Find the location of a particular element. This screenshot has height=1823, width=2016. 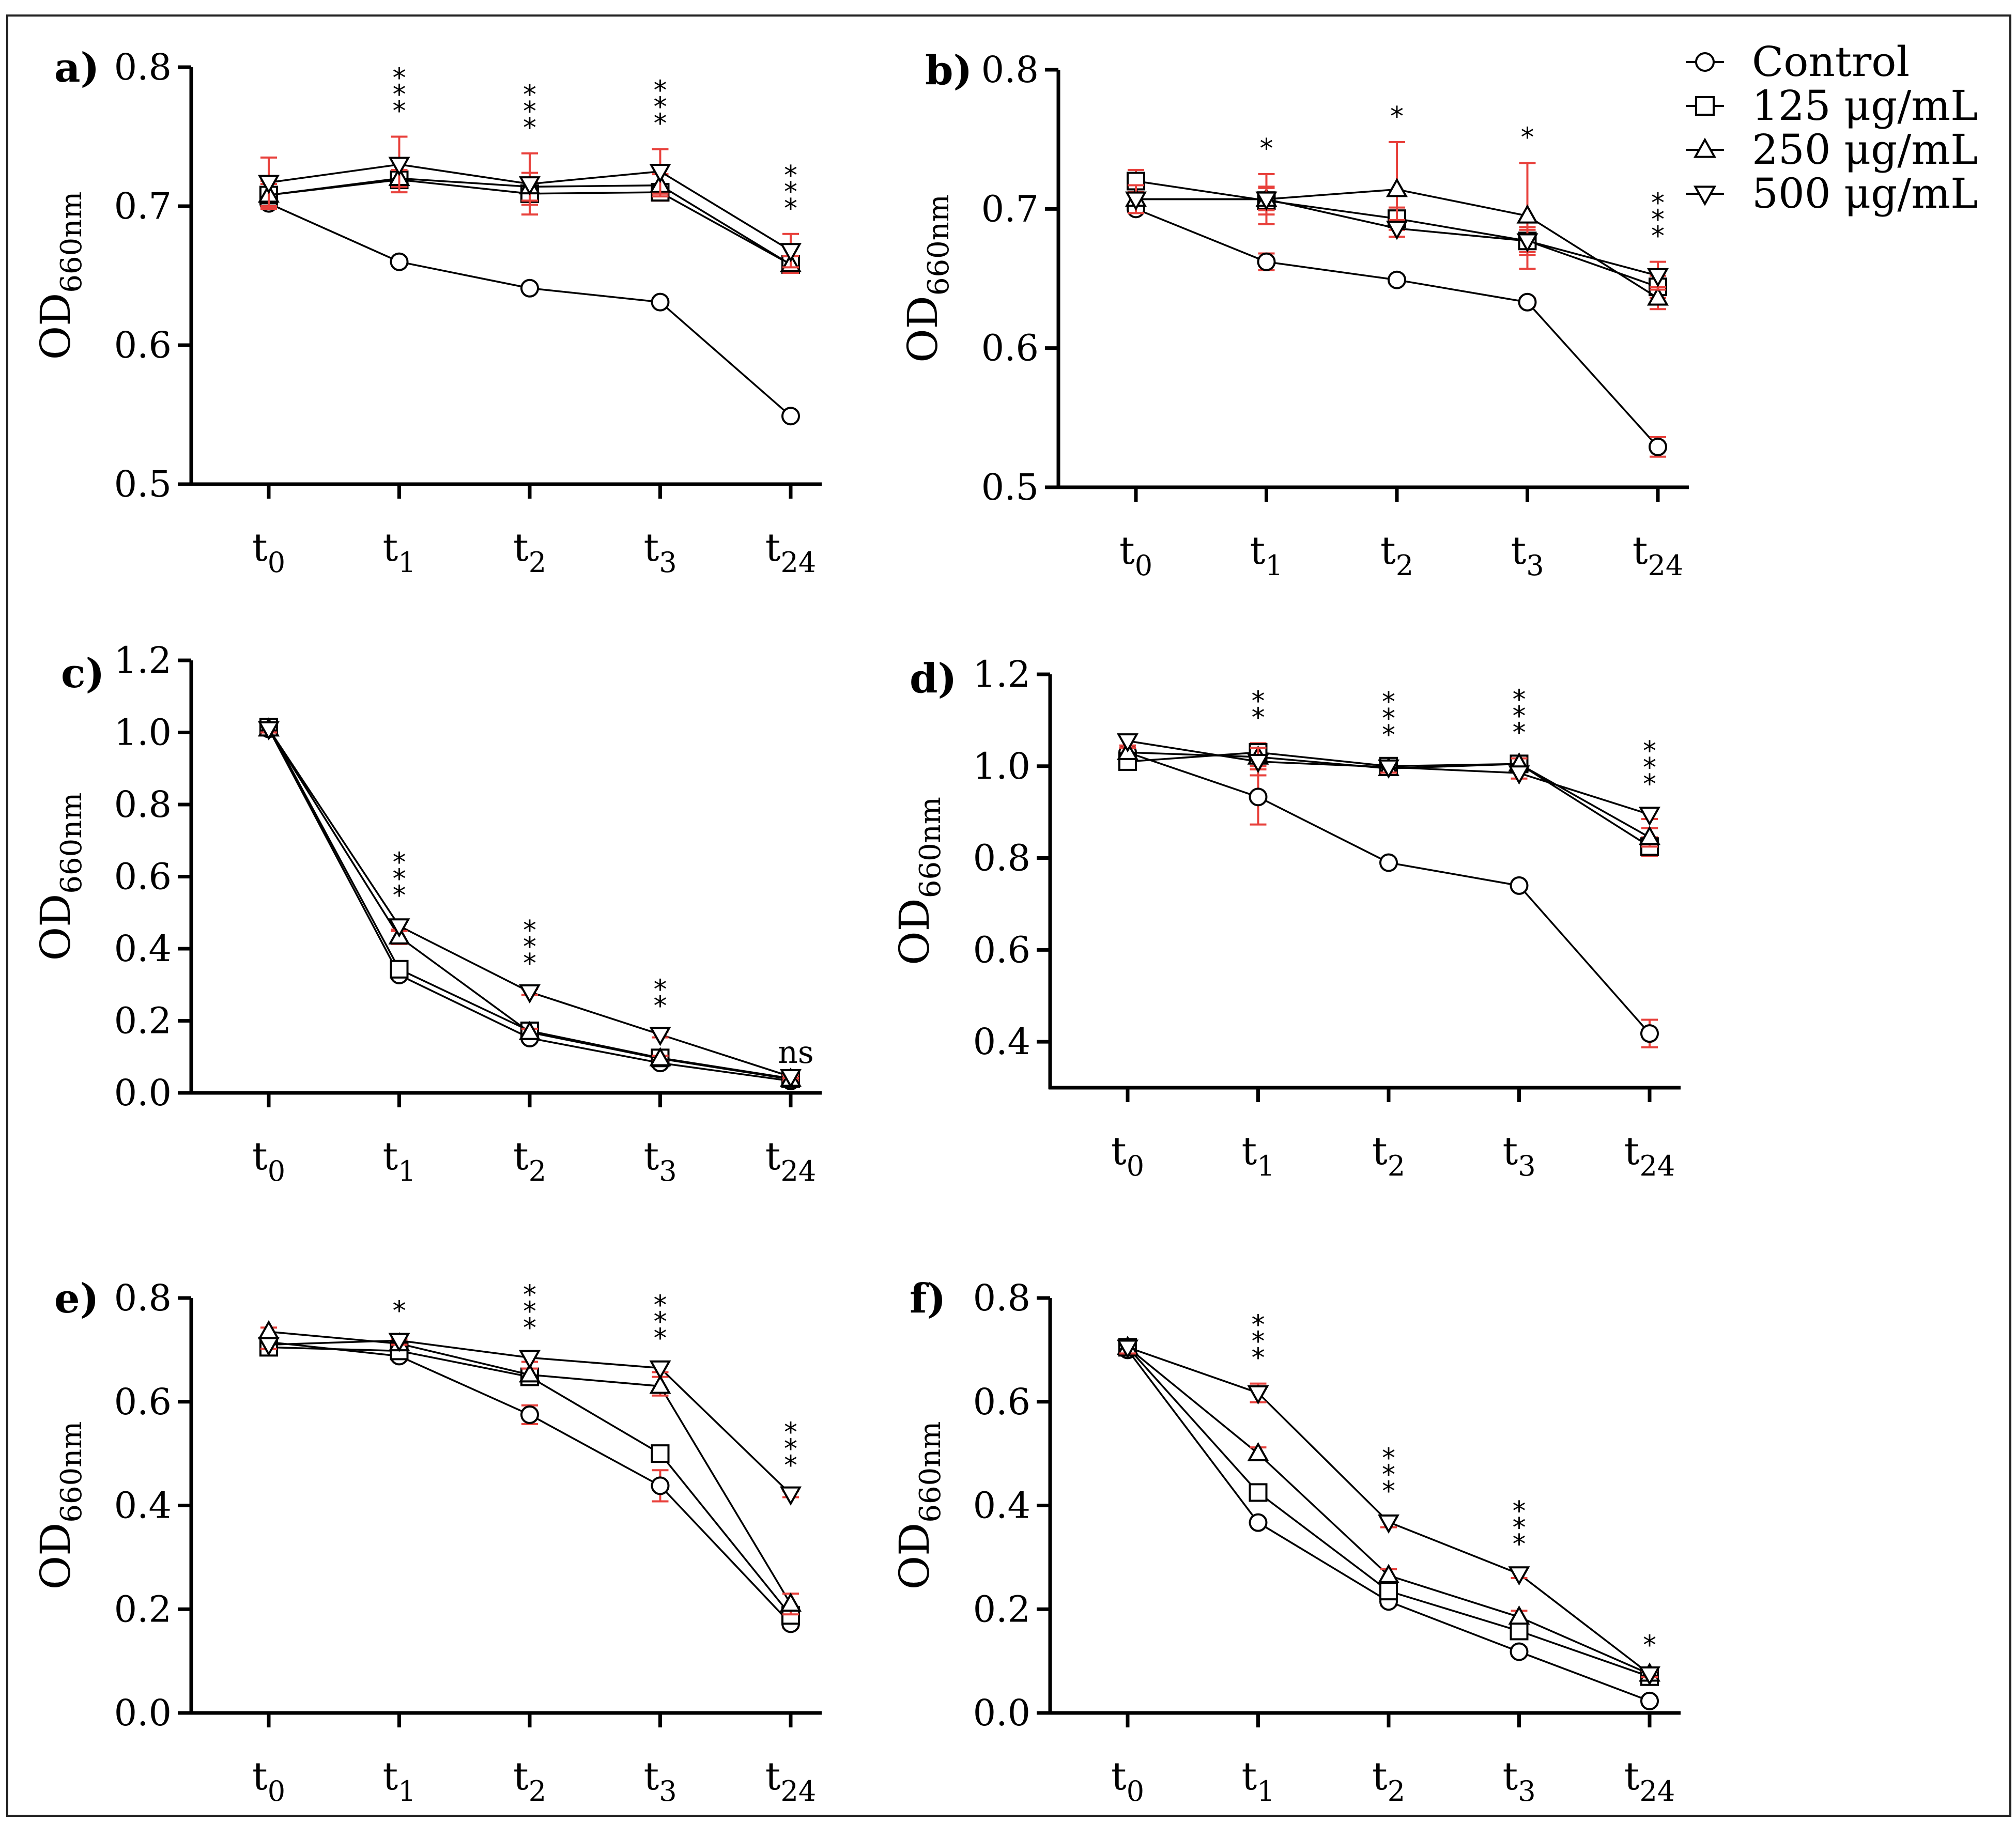

series-control is located at coordinates (529, 310).